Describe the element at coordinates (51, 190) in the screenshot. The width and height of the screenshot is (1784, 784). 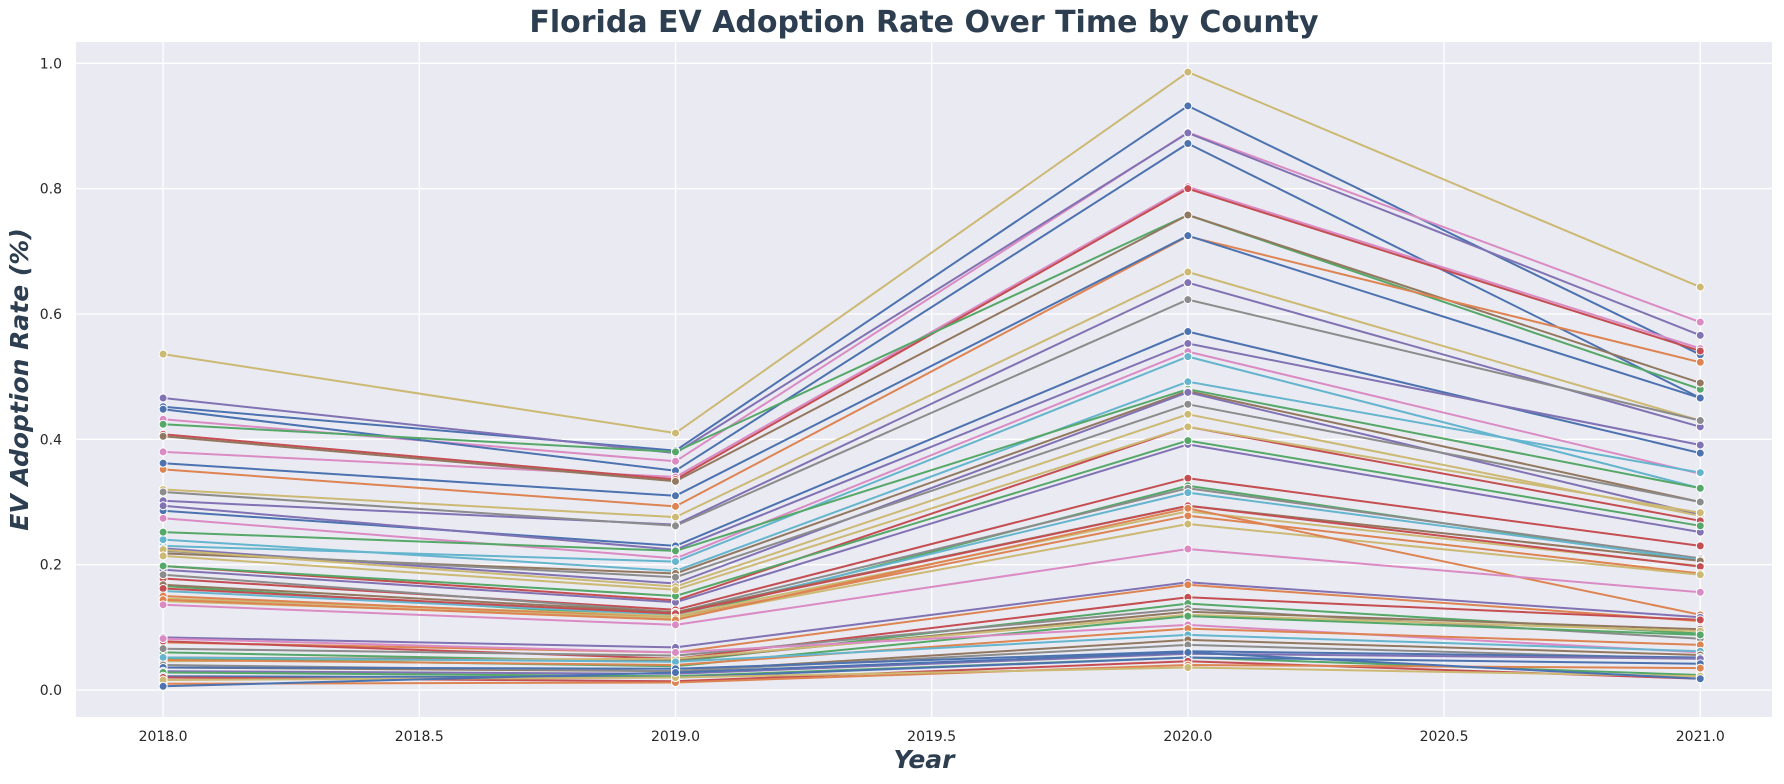
I see `y-tick-label: 0.8` at that location.